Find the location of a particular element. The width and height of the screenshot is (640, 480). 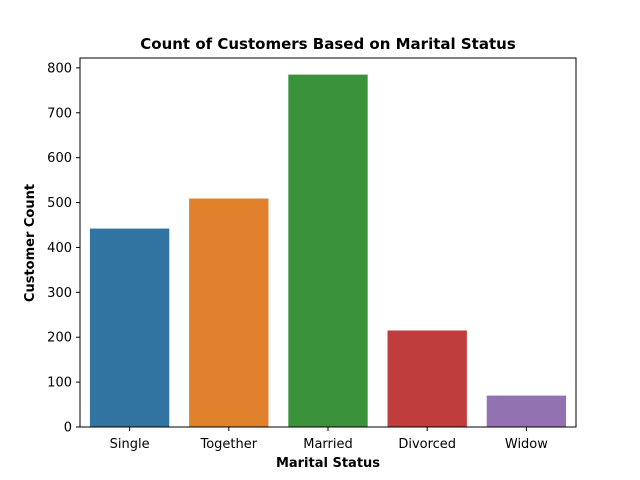

bar-widow is located at coordinates (526, 411).